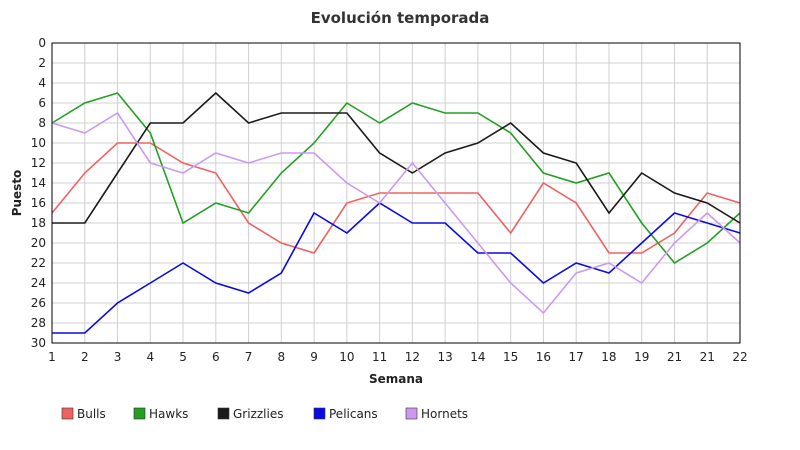  Describe the element at coordinates (168, 414) in the screenshot. I see `legend-label-hawks: Hawks` at that location.